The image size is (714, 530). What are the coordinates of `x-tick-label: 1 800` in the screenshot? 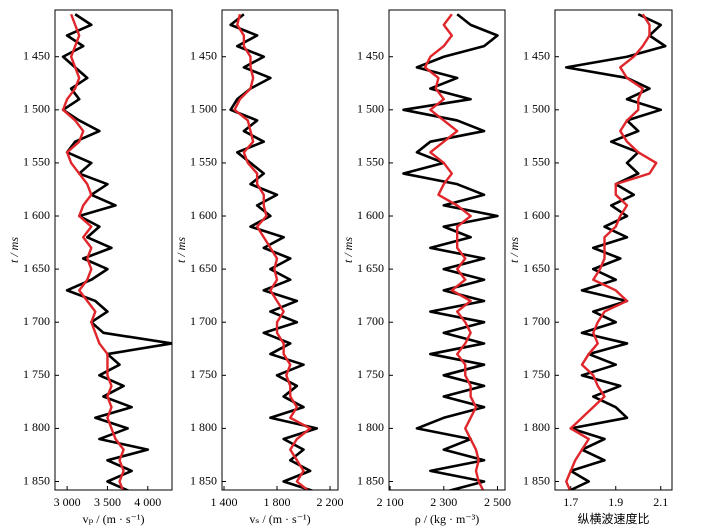 It's located at (277, 502).